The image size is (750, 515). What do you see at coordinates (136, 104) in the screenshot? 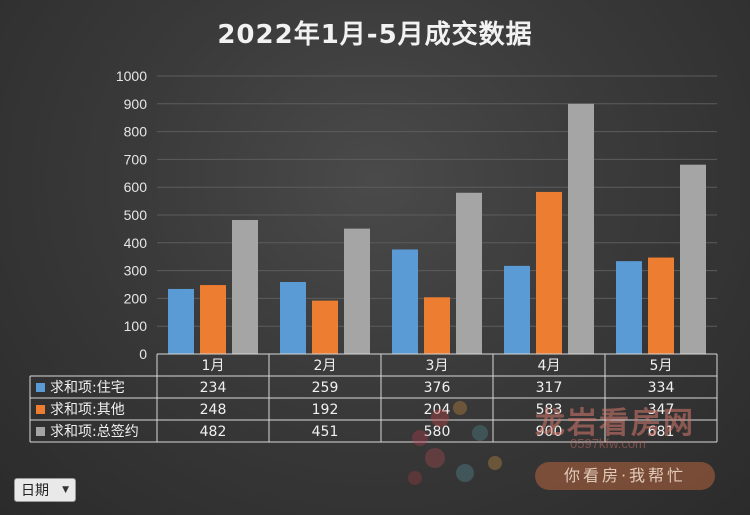
I see `y-tick-label: 900` at bounding box center [136, 104].